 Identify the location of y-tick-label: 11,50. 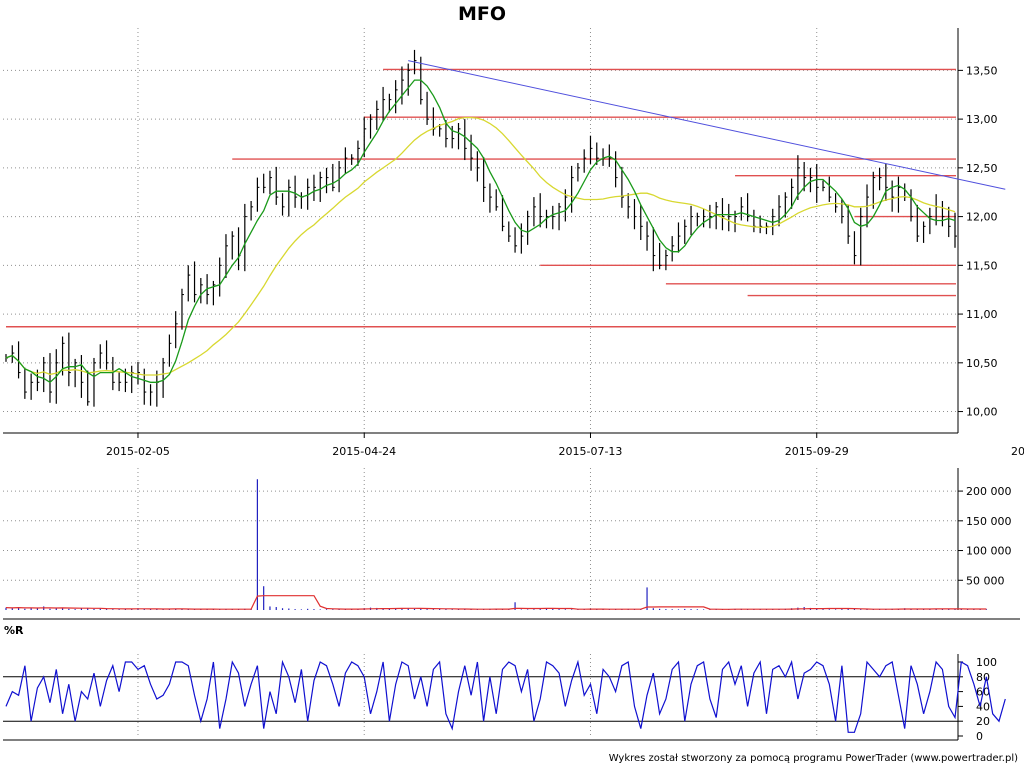
(982, 265).